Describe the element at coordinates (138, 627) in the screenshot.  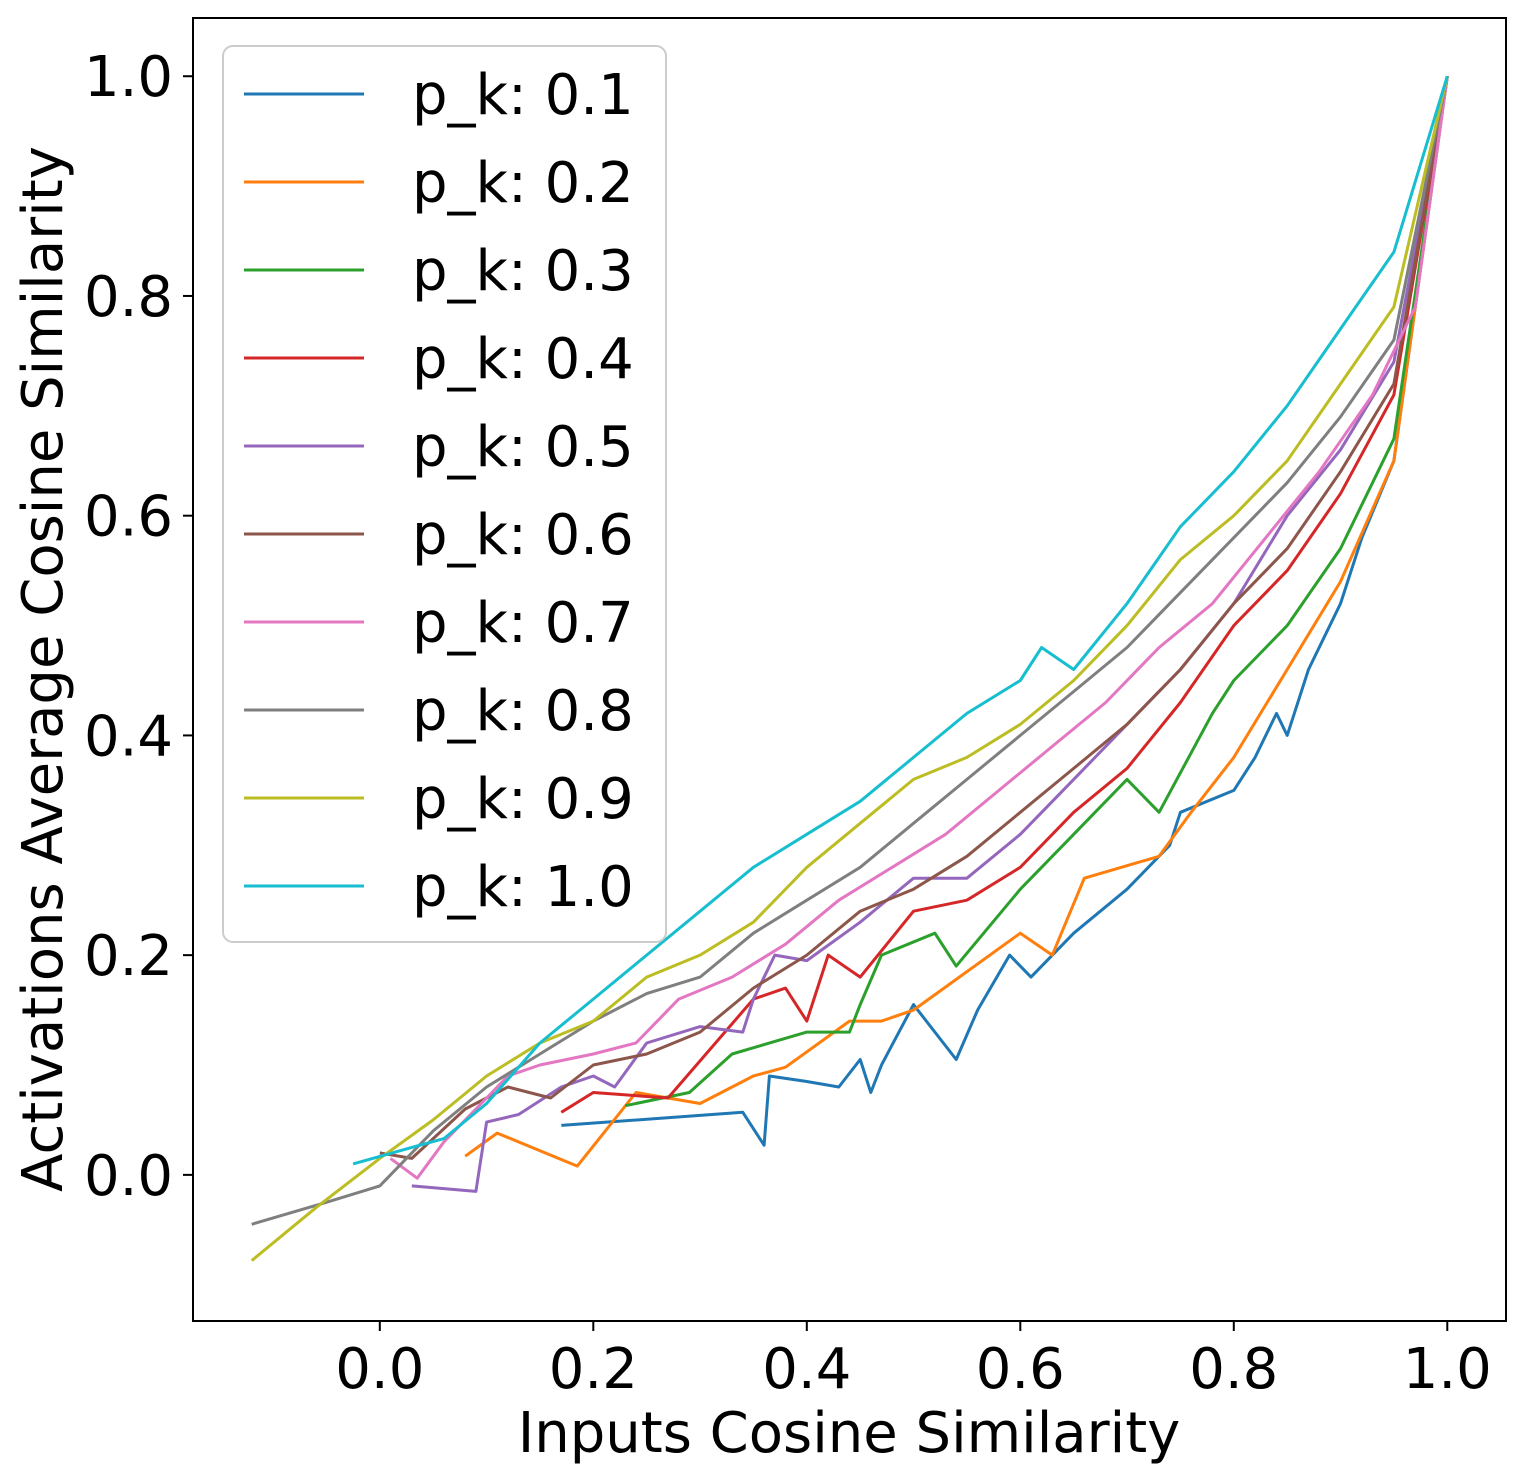
I see `y-axis: 0.0 0.2 0.4 0.6 0.8 1.0` at that location.